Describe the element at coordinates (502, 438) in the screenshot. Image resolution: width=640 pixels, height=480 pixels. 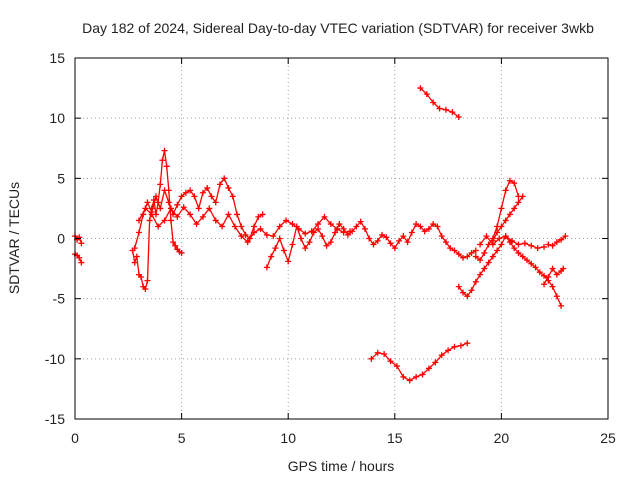
I see `x-tick-label: 20` at that location.